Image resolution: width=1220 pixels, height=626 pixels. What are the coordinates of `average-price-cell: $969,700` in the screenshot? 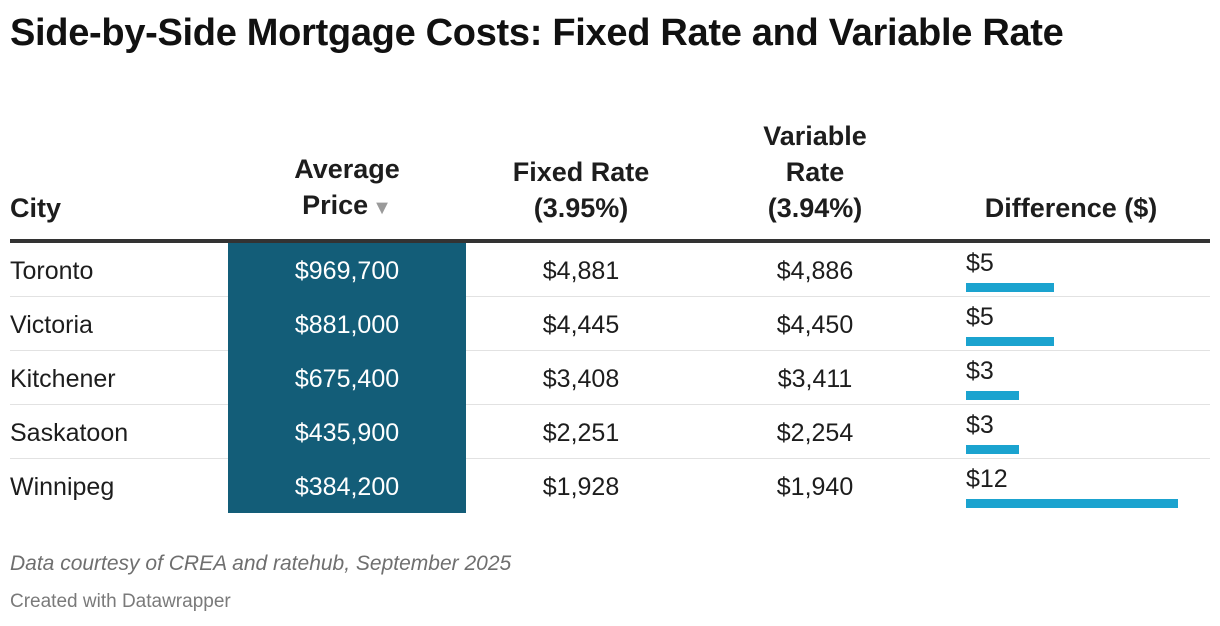 It's located at (347, 270).